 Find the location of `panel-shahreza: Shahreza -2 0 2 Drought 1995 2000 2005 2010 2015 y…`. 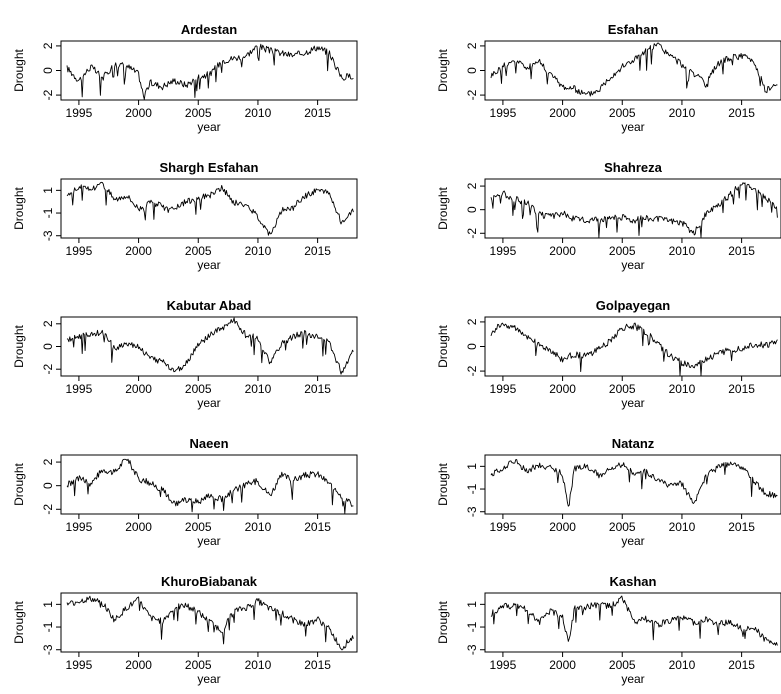

panel-shahreza: Shahreza -2 0 2 Drought 1995 2000 2005 2010 2015 y… is located at coordinates (608, 216).